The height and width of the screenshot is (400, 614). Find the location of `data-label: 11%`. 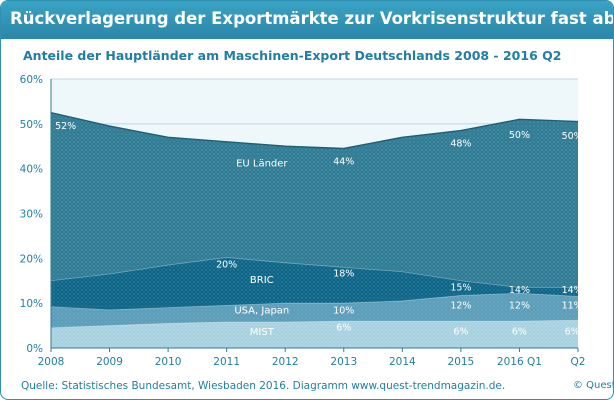

data-label: 11% is located at coordinates (572, 306).